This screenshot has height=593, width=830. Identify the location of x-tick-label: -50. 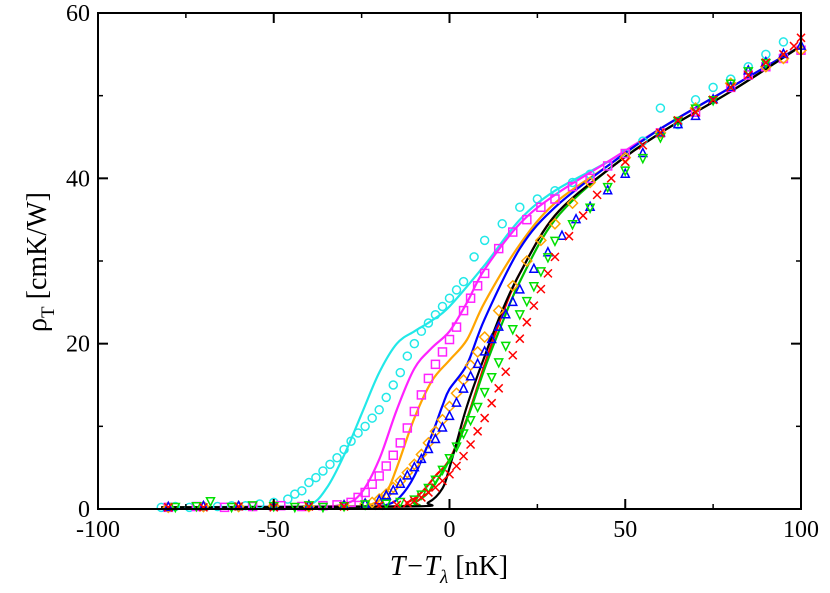
(274, 530).